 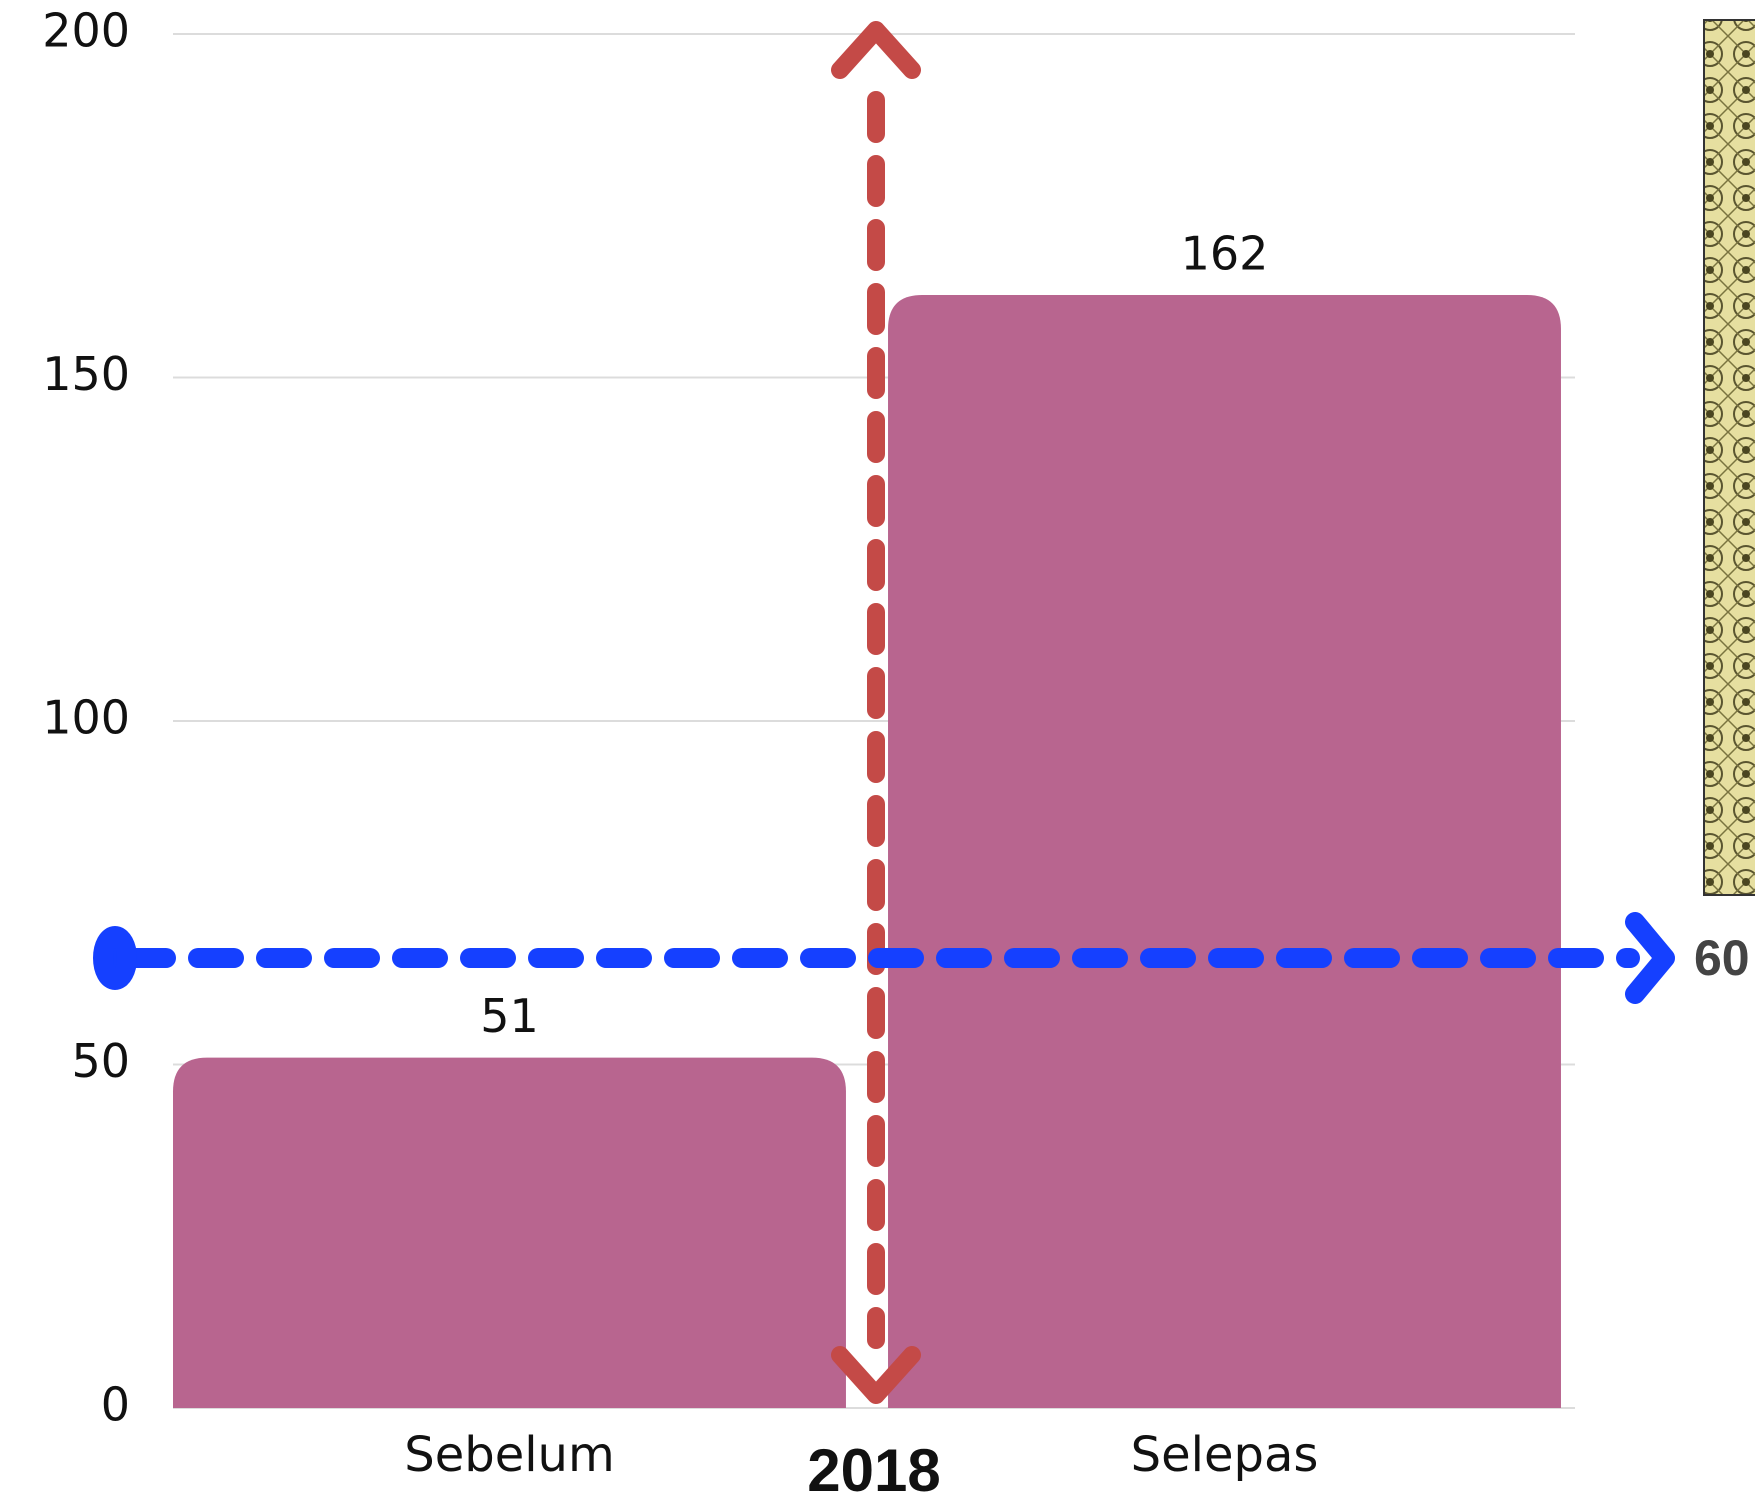 I want to click on decorative-image, so click(x=1729, y=457).